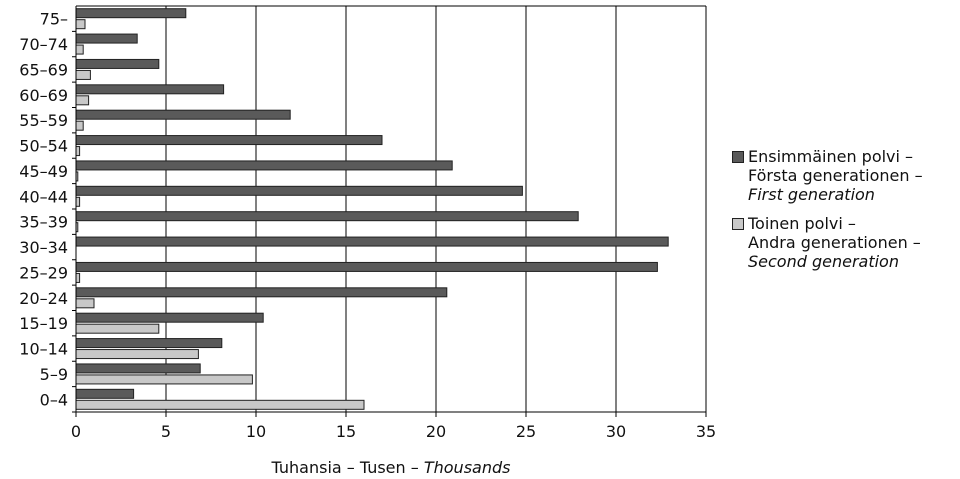 This screenshot has height=479, width=960. I want to click on legend-label-fi: Toinen polvi –, so click(802, 223).